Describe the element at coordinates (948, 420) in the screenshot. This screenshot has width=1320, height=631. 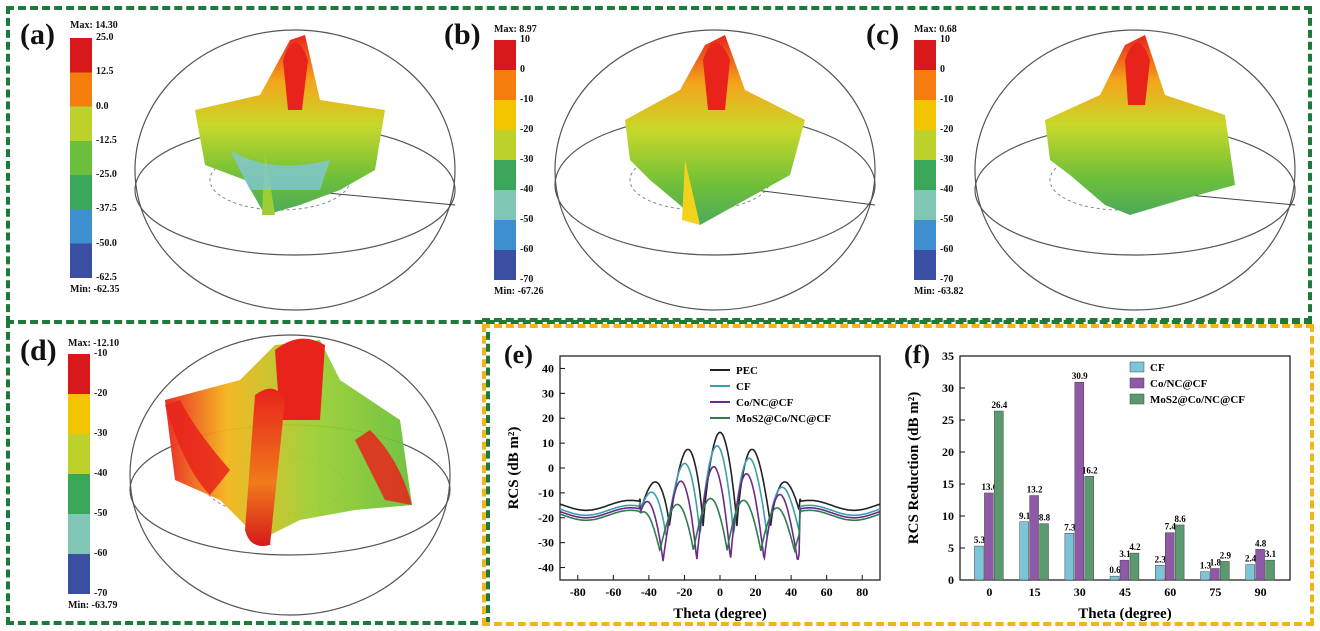
I see `y-tick-label: 25` at that location.